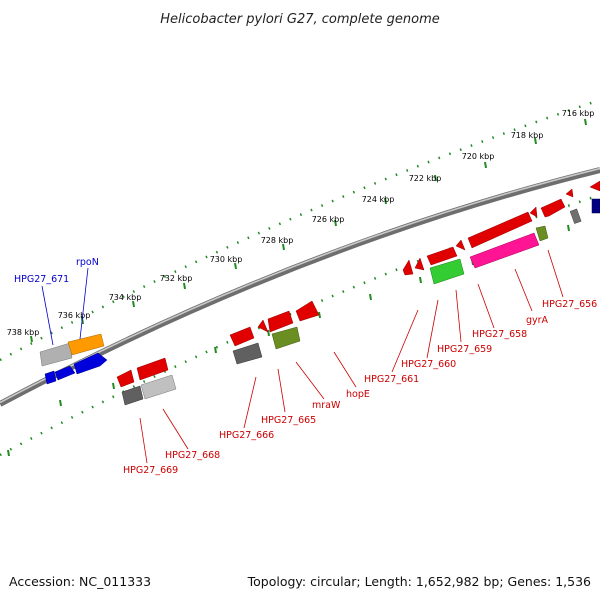 The width and height of the screenshot is (600, 600). I want to click on tick-label: 728 kbp, so click(277, 240).